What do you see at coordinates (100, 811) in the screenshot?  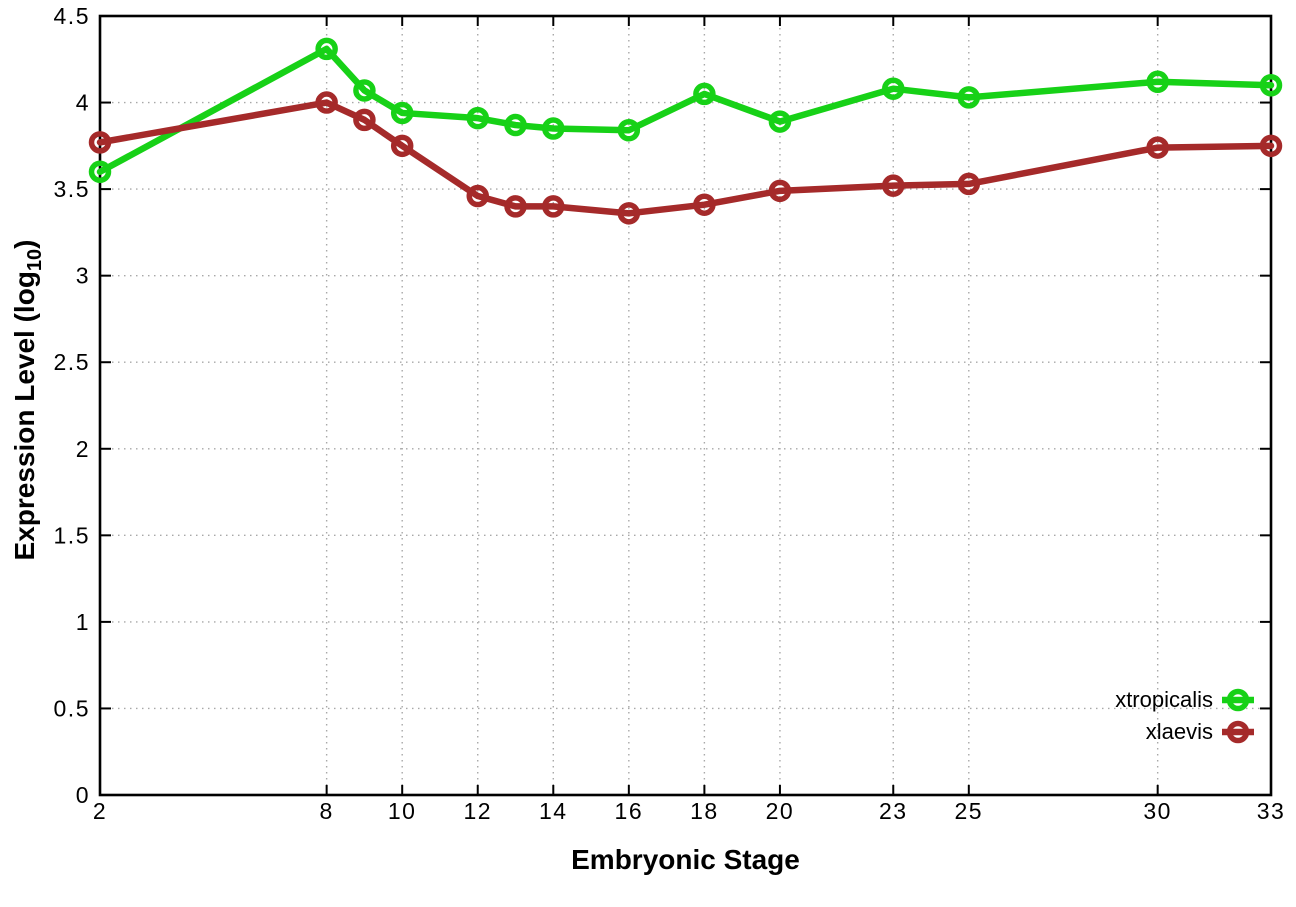 I see `x-tick-label: 2` at bounding box center [100, 811].